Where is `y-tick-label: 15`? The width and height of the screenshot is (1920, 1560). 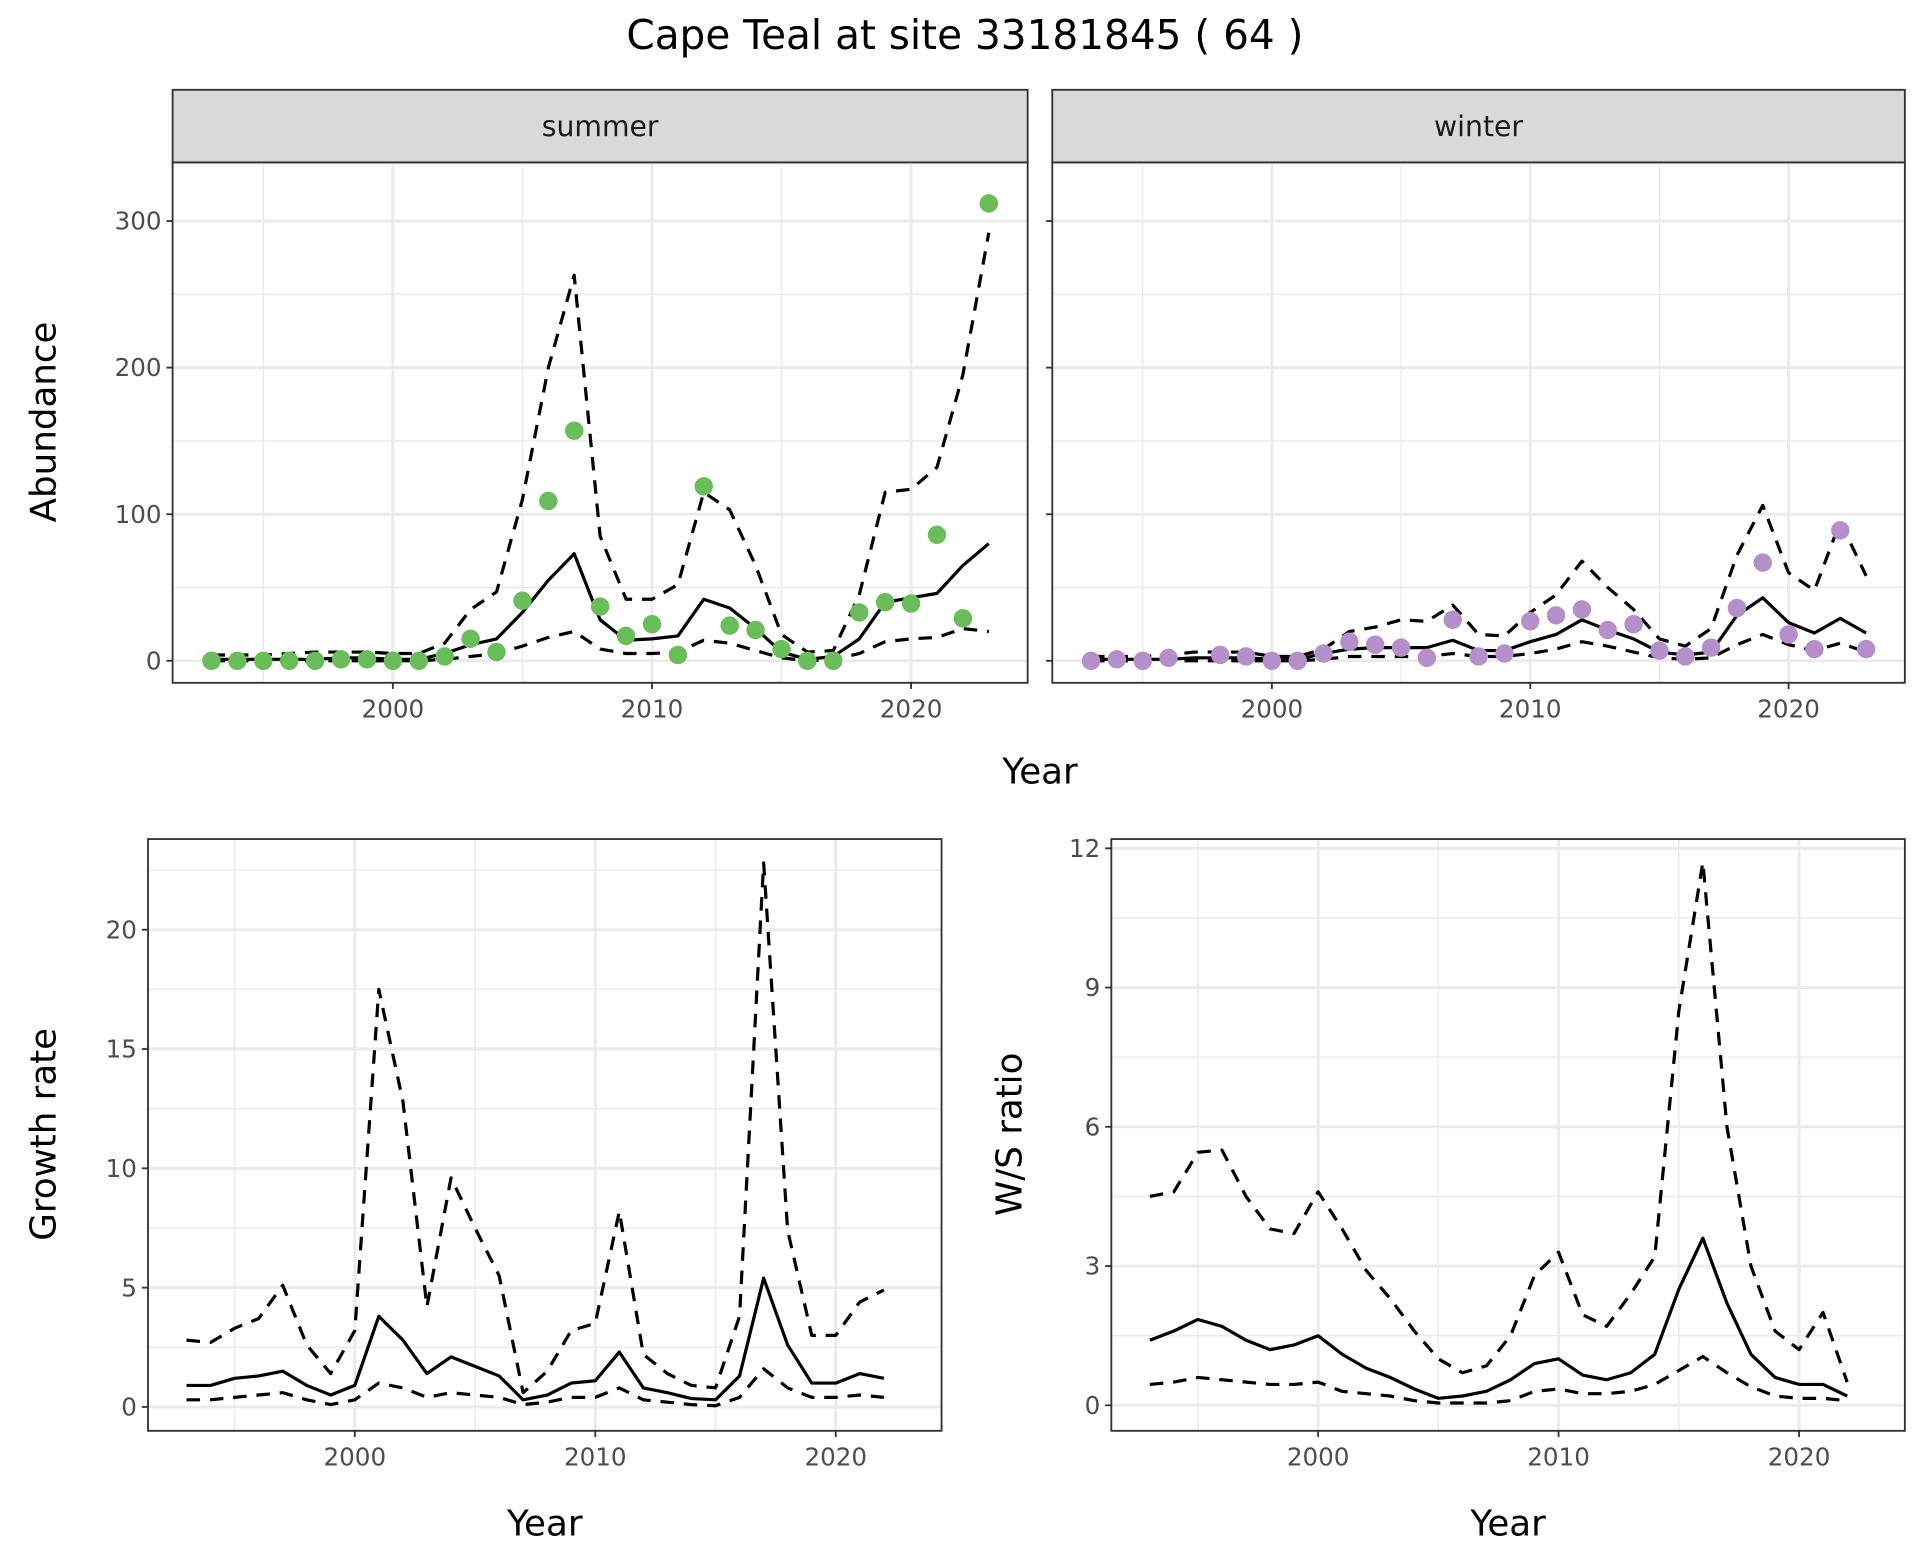 y-tick-label: 15 is located at coordinates (121, 1049).